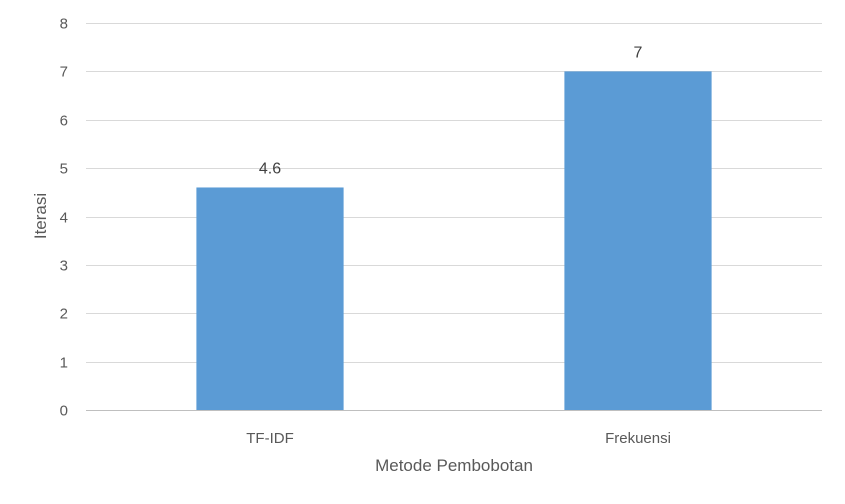 Image resolution: width=845 pixels, height=504 pixels. Describe the element at coordinates (64, 121) in the screenshot. I see `y-tick-label: 6` at that location.